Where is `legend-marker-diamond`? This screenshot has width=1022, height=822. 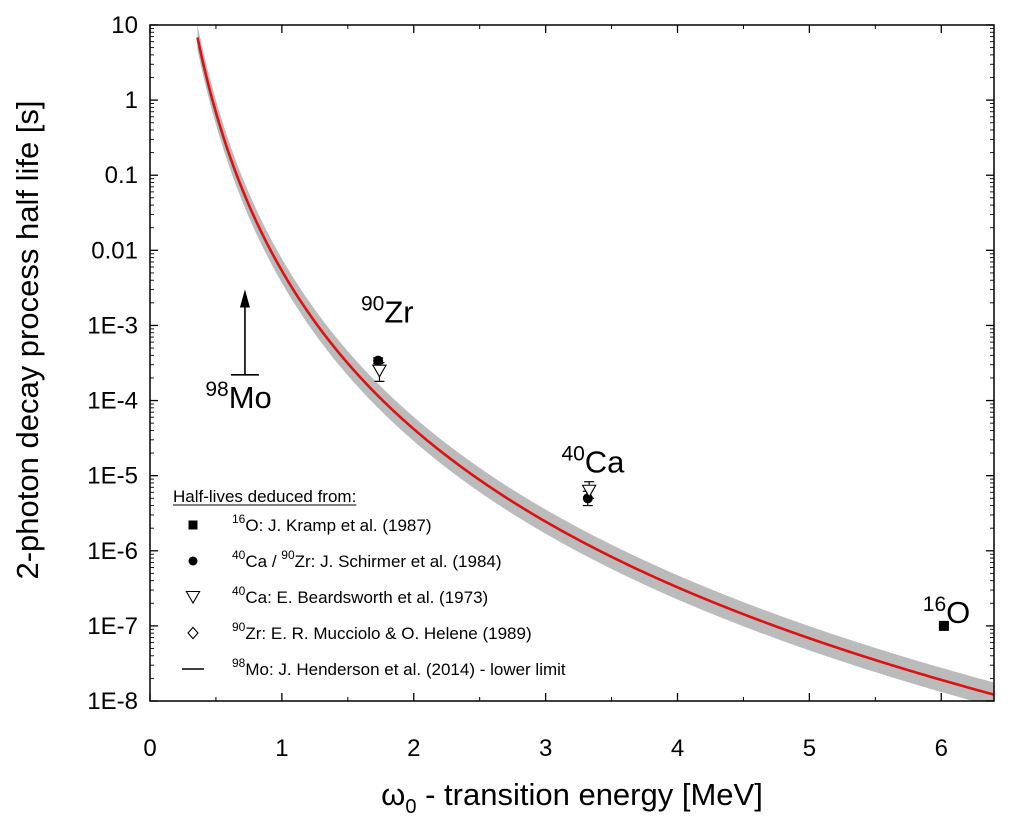
legend-marker-diamond is located at coordinates (193, 633).